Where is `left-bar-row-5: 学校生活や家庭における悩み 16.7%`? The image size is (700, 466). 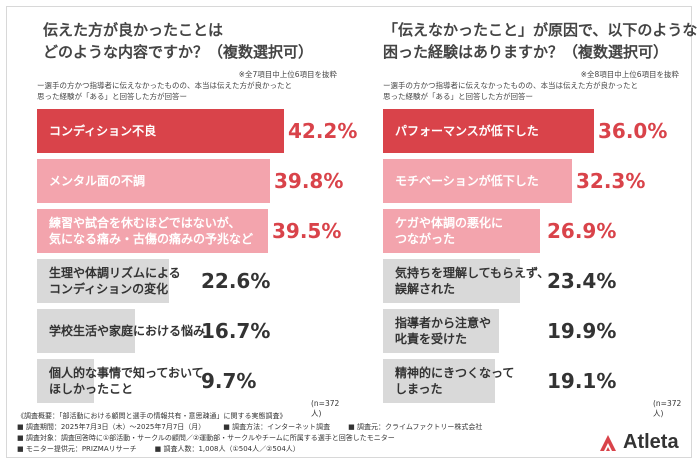
left-bar-row-5: 学校生活や家庭における悩み 16.7% is located at coordinates (187, 331).